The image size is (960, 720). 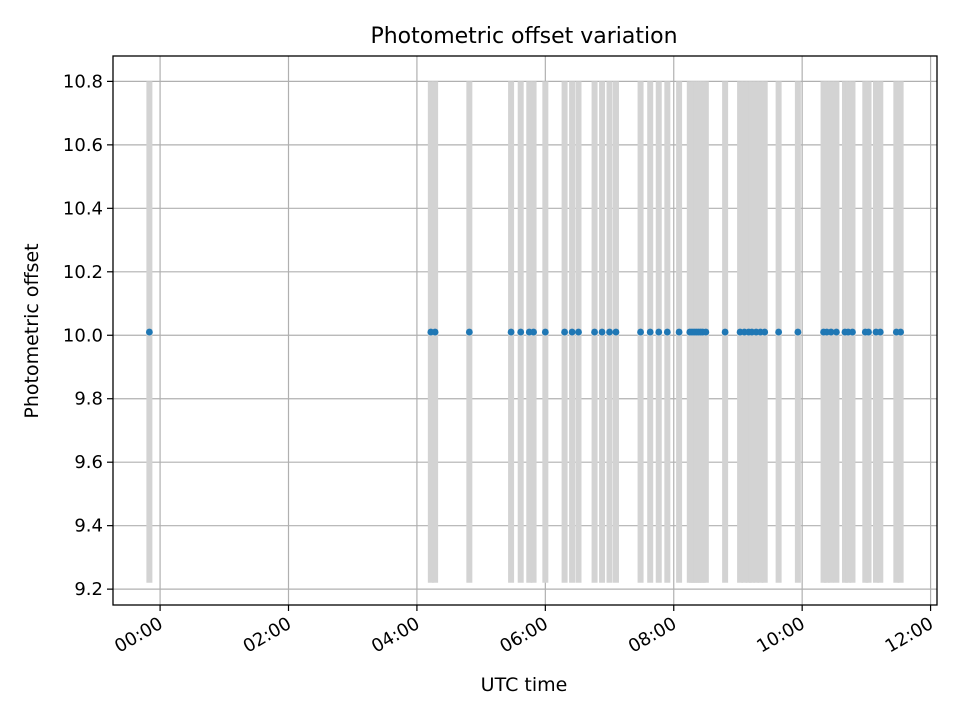 What do you see at coordinates (88, 526) in the screenshot?
I see `y-tick-label: 9.4` at bounding box center [88, 526].